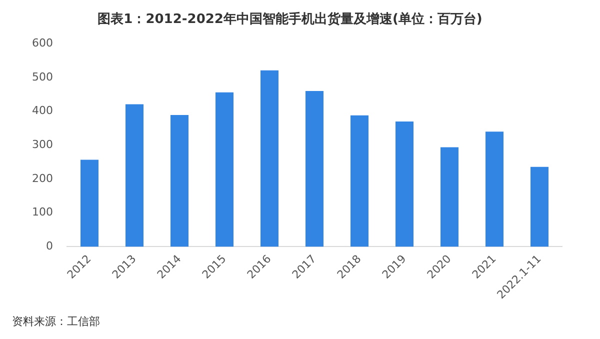 The width and height of the screenshot is (600, 339). What do you see at coordinates (49, 246) in the screenshot?
I see `y-tick-label: 0` at bounding box center [49, 246].